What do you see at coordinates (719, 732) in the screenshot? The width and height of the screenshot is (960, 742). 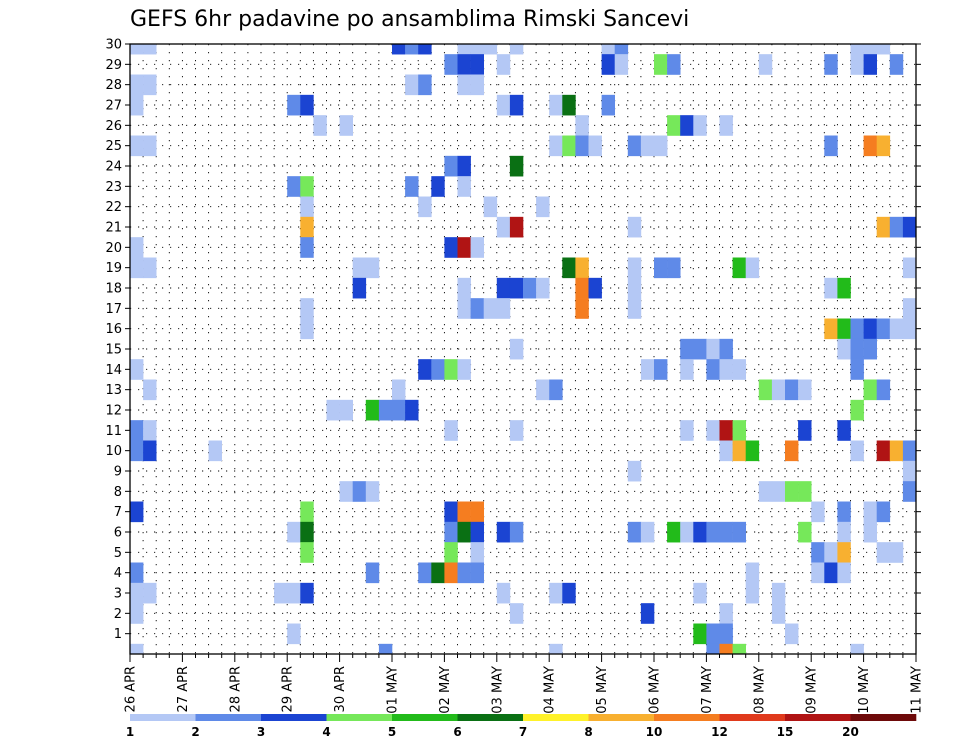 I see `colorbar-label: 12` at bounding box center [719, 732].